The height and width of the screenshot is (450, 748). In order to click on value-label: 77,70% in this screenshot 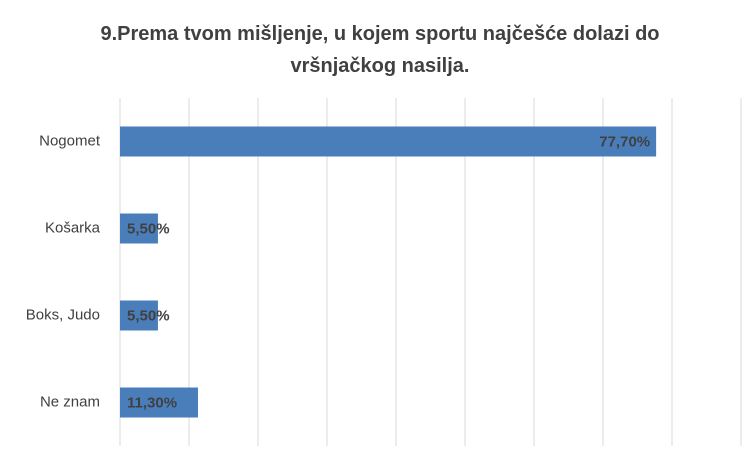, I will do `click(624, 141)`.